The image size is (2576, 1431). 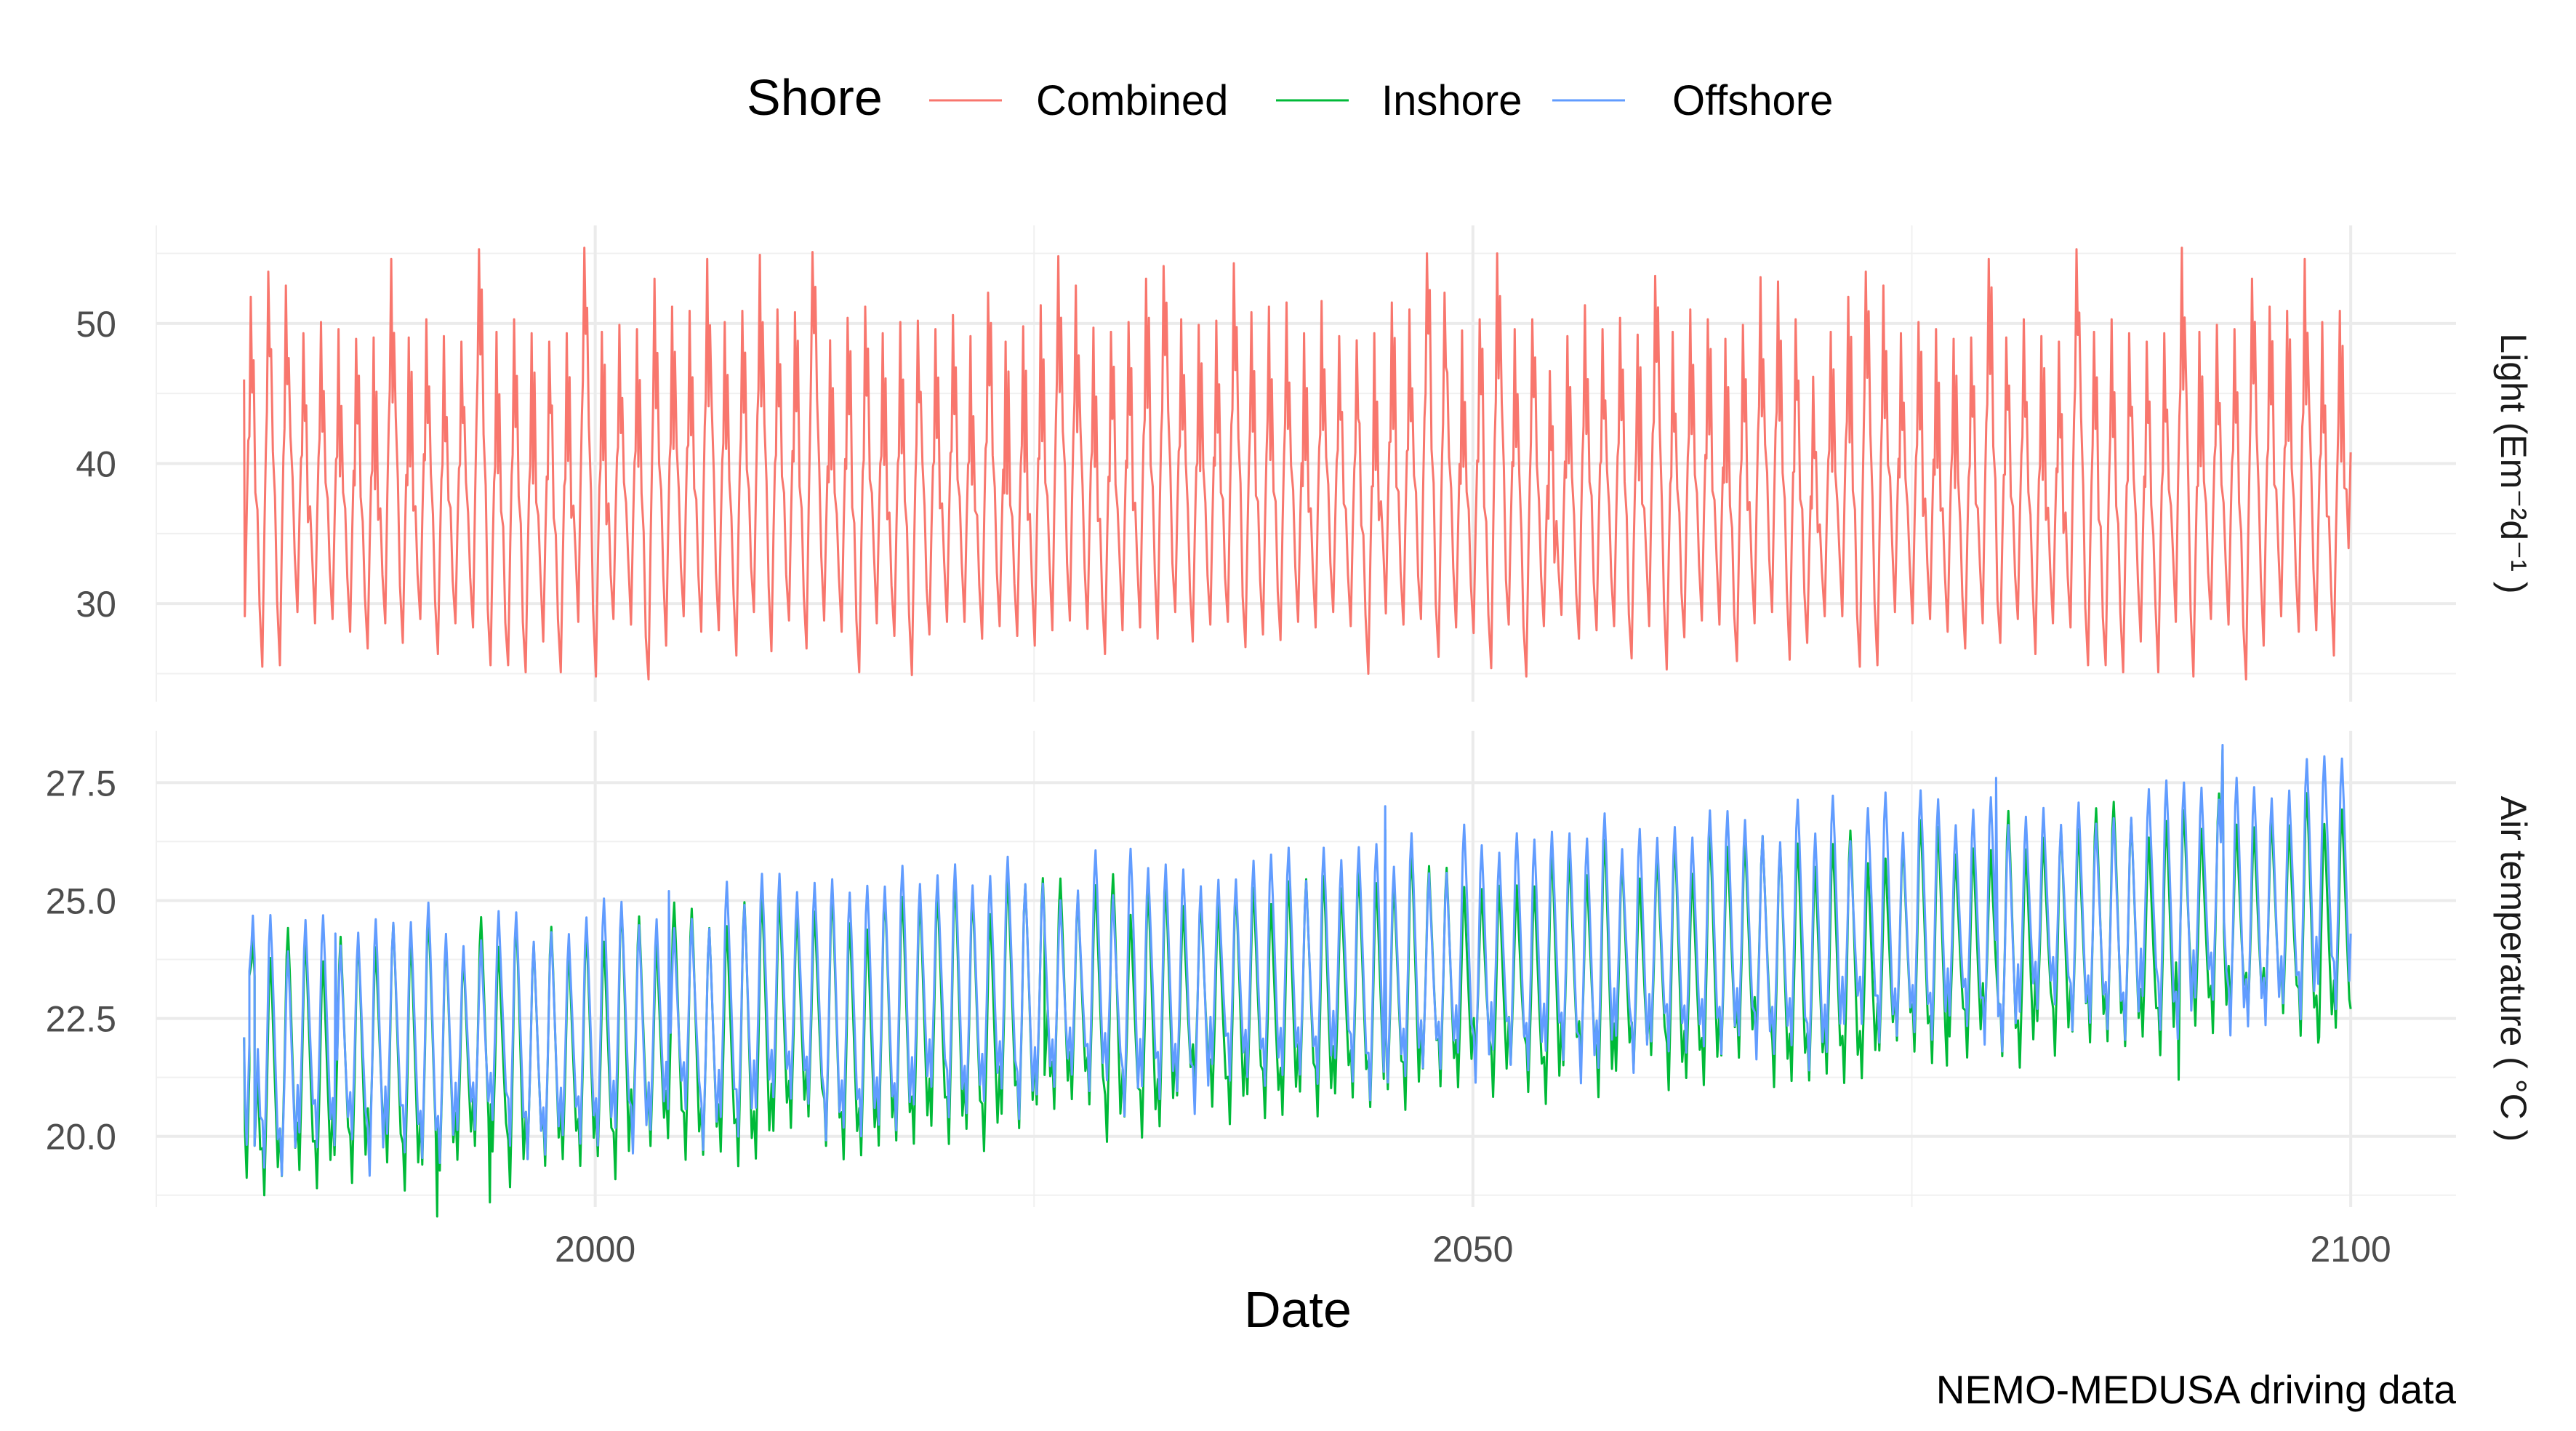 What do you see at coordinates (1753, 101) in the screenshot?
I see `legend-label-offshore: Offshore` at bounding box center [1753, 101].